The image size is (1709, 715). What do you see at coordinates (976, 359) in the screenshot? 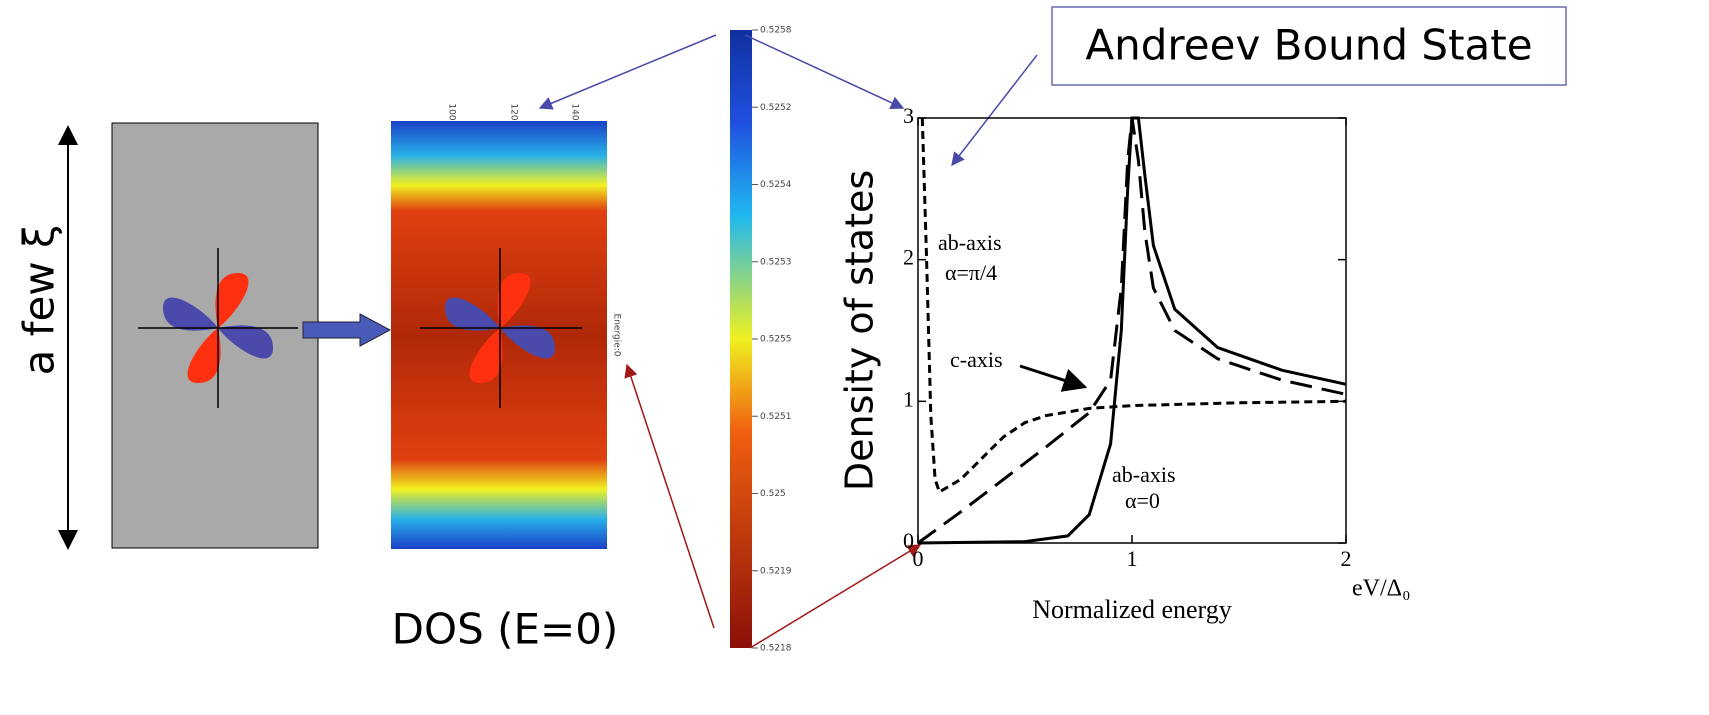
I see `annotation: c-axis` at bounding box center [976, 359].